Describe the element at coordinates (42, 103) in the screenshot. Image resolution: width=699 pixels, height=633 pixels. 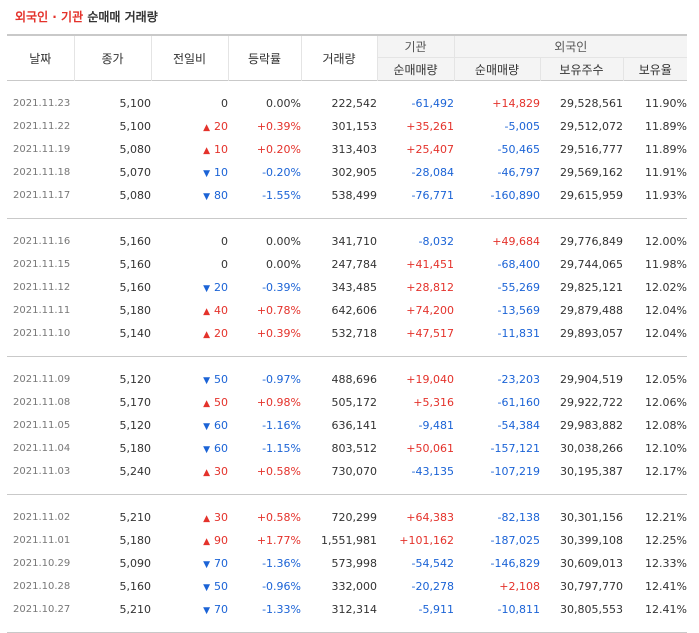
I see `cell-date: 2021.11.23` at that location.